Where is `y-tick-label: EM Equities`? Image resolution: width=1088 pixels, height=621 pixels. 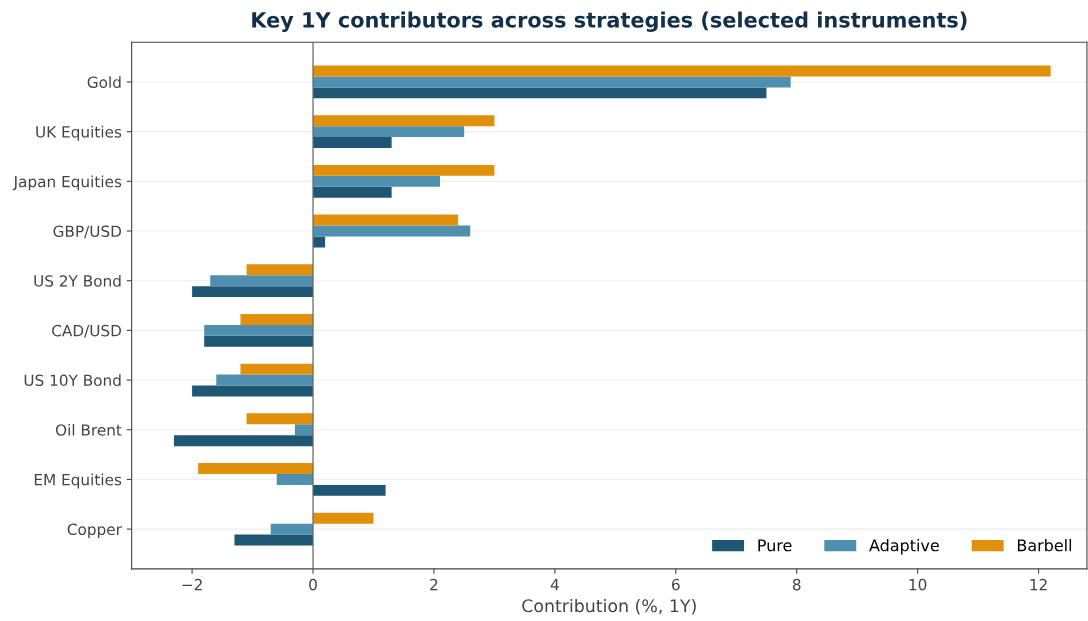 y-tick-label: EM Equities is located at coordinates (78, 481).